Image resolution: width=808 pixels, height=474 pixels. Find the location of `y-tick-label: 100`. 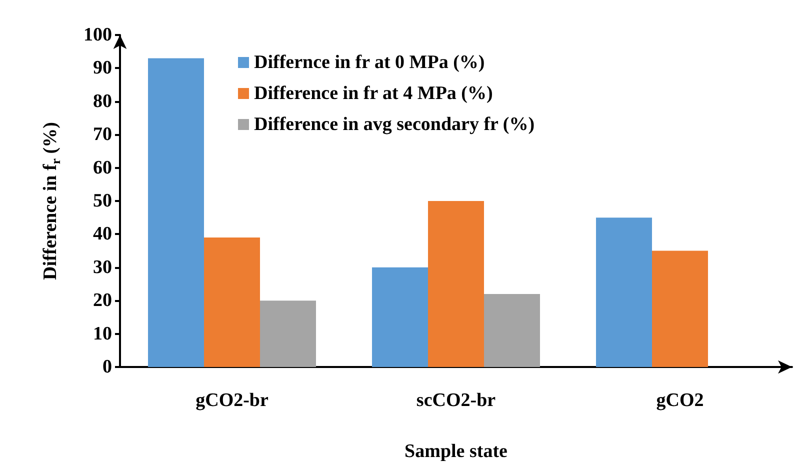

y-tick-label: 100 is located at coordinates (98, 35).